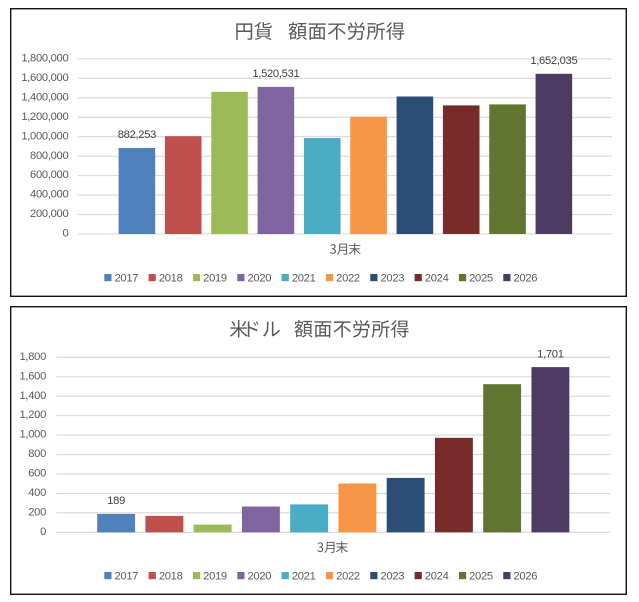  Describe the element at coordinates (44, 78) in the screenshot. I see `svg-text: 1,600,000` at that location.